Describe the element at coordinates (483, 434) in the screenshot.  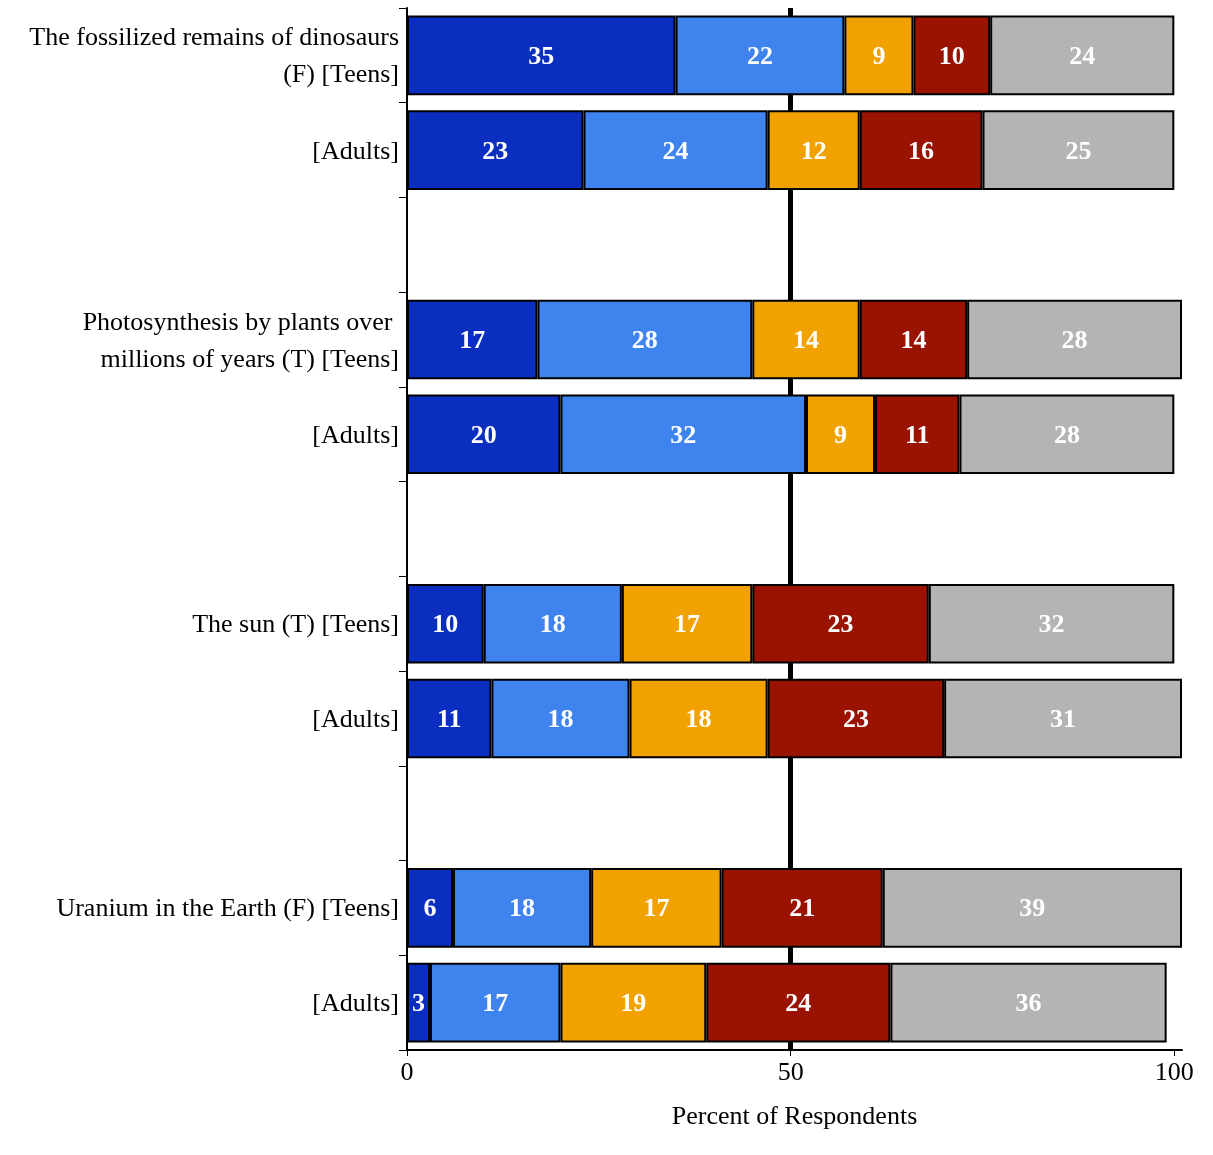
I see `data-label: 20` at that location.